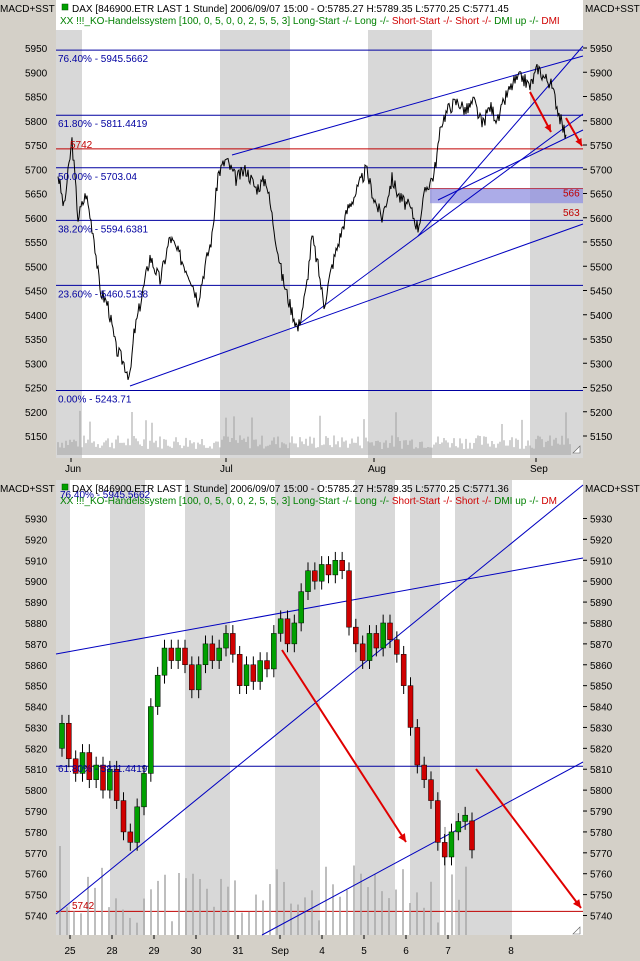 Image resolution: width=640 pixels, height=961 pixels. I want to click on month-label: Sep, so click(539, 469).